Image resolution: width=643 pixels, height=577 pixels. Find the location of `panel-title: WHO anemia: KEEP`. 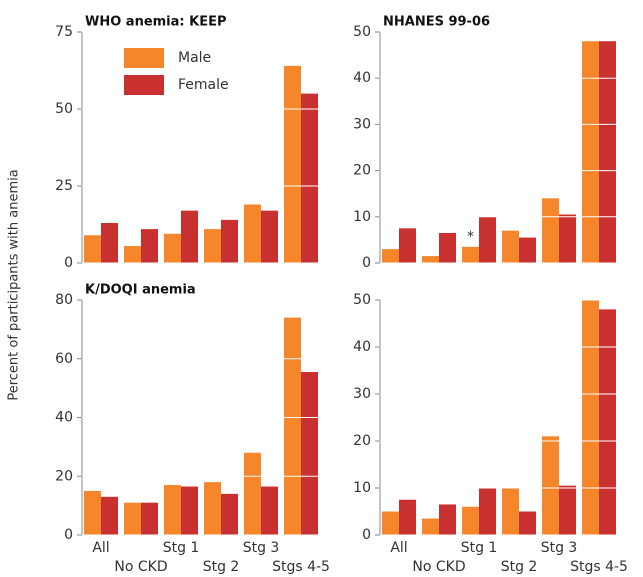

panel-title: WHO anemia: KEEP is located at coordinates (156, 22).